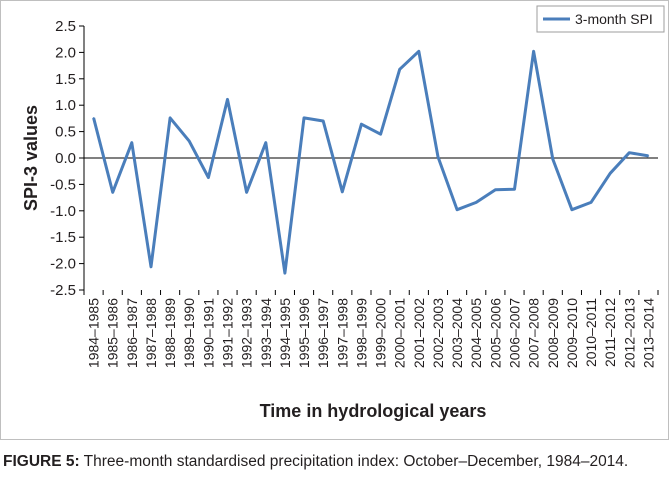 The height and width of the screenshot is (493, 671). Describe the element at coordinates (266, 333) in the screenshot. I see `x-tick-label: 1993–1994` at that location.